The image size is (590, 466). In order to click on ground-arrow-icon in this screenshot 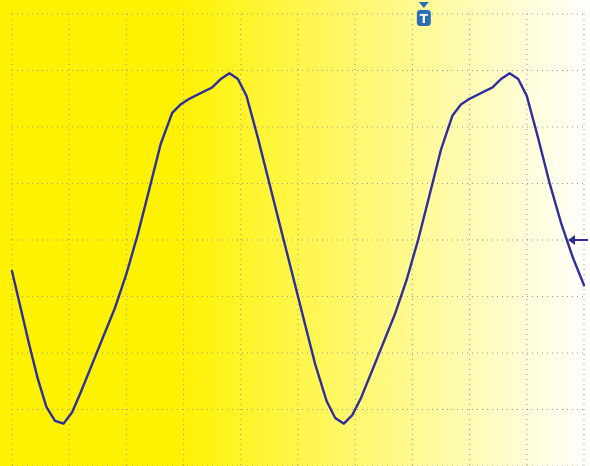, I will do `click(571, 240)`.